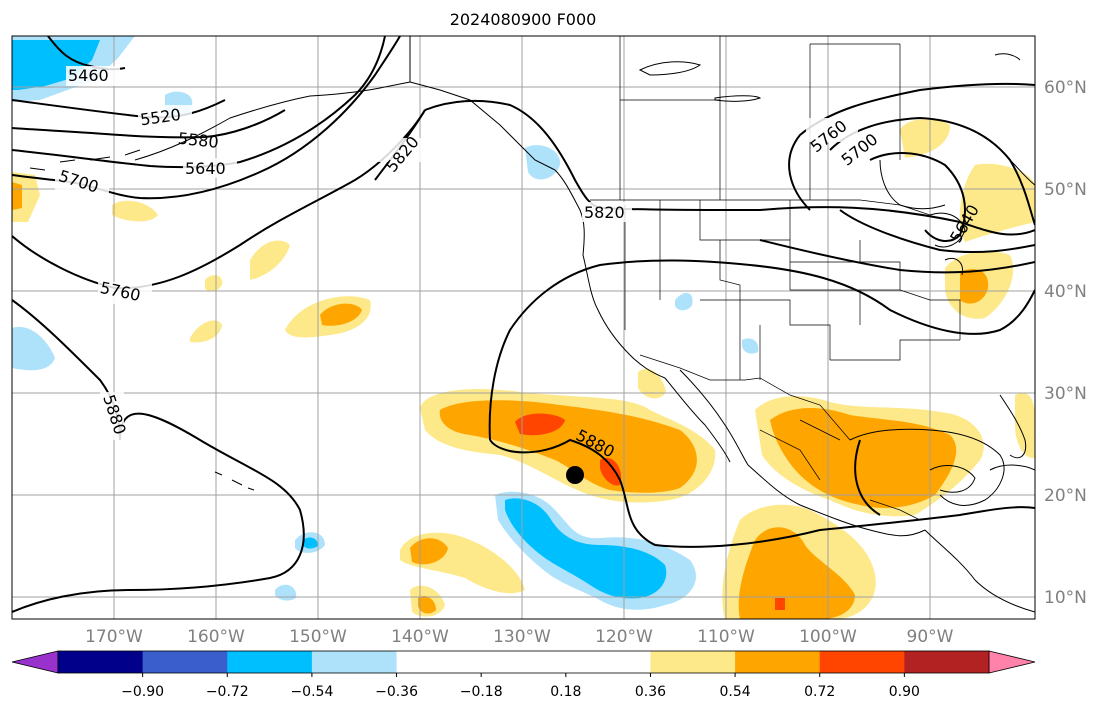  What do you see at coordinates (234, 481) in the screenshot?
I see `hawaii-islands` at bounding box center [234, 481].